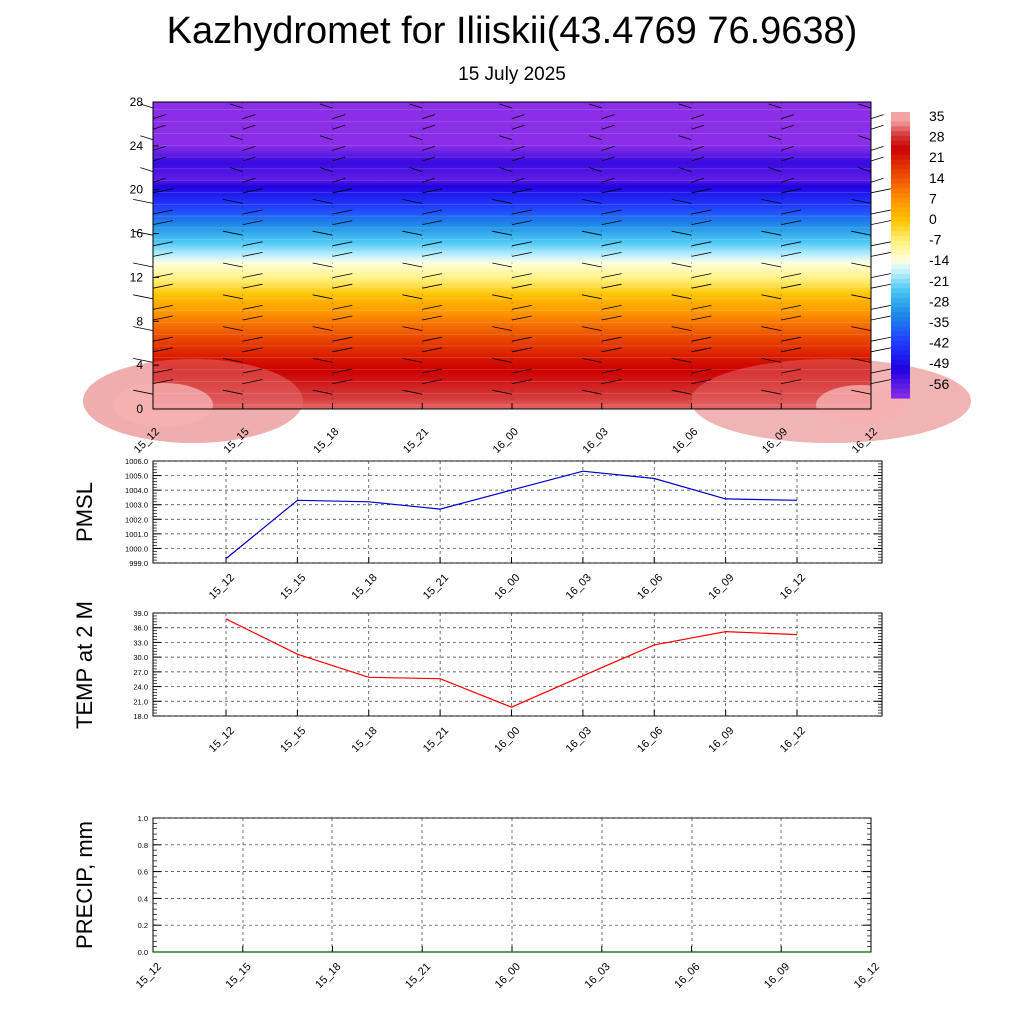 The image size is (1024, 1024). I want to click on panel3-x-tick-label: 16_06, so click(687, 976).